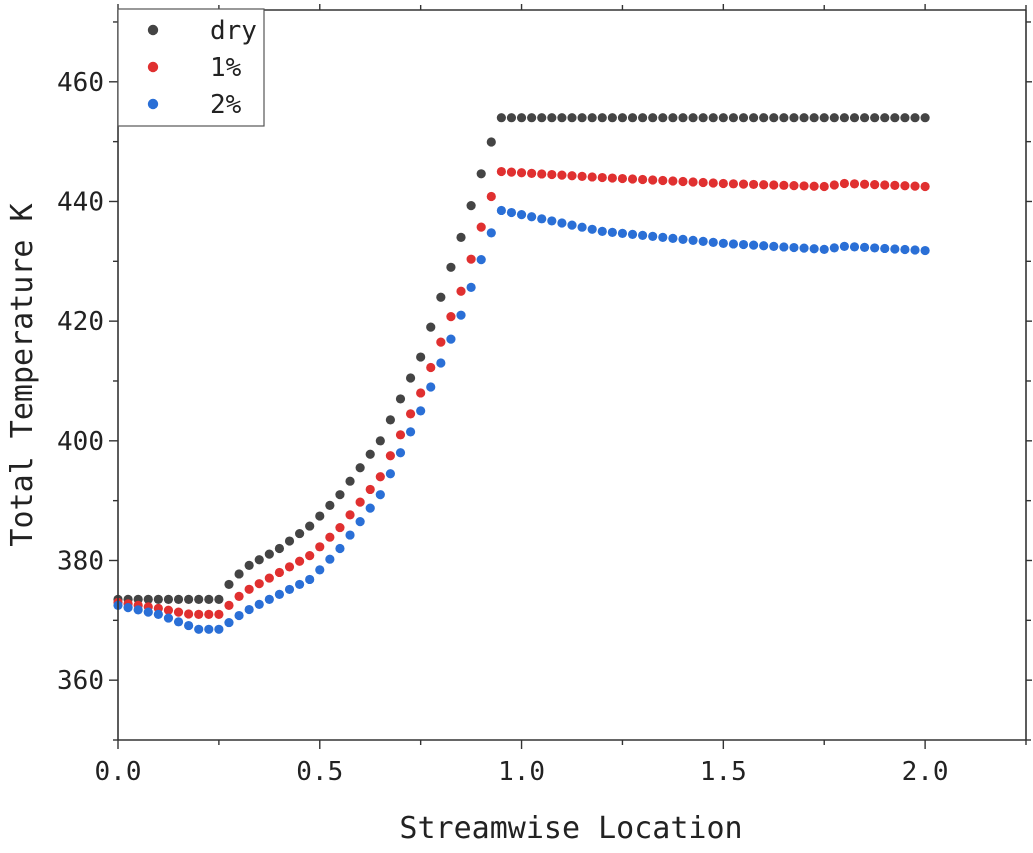 The width and height of the screenshot is (1033, 853). Describe the element at coordinates (194, 105) in the screenshot. I see `legend-item-2pct: 2%` at that location.